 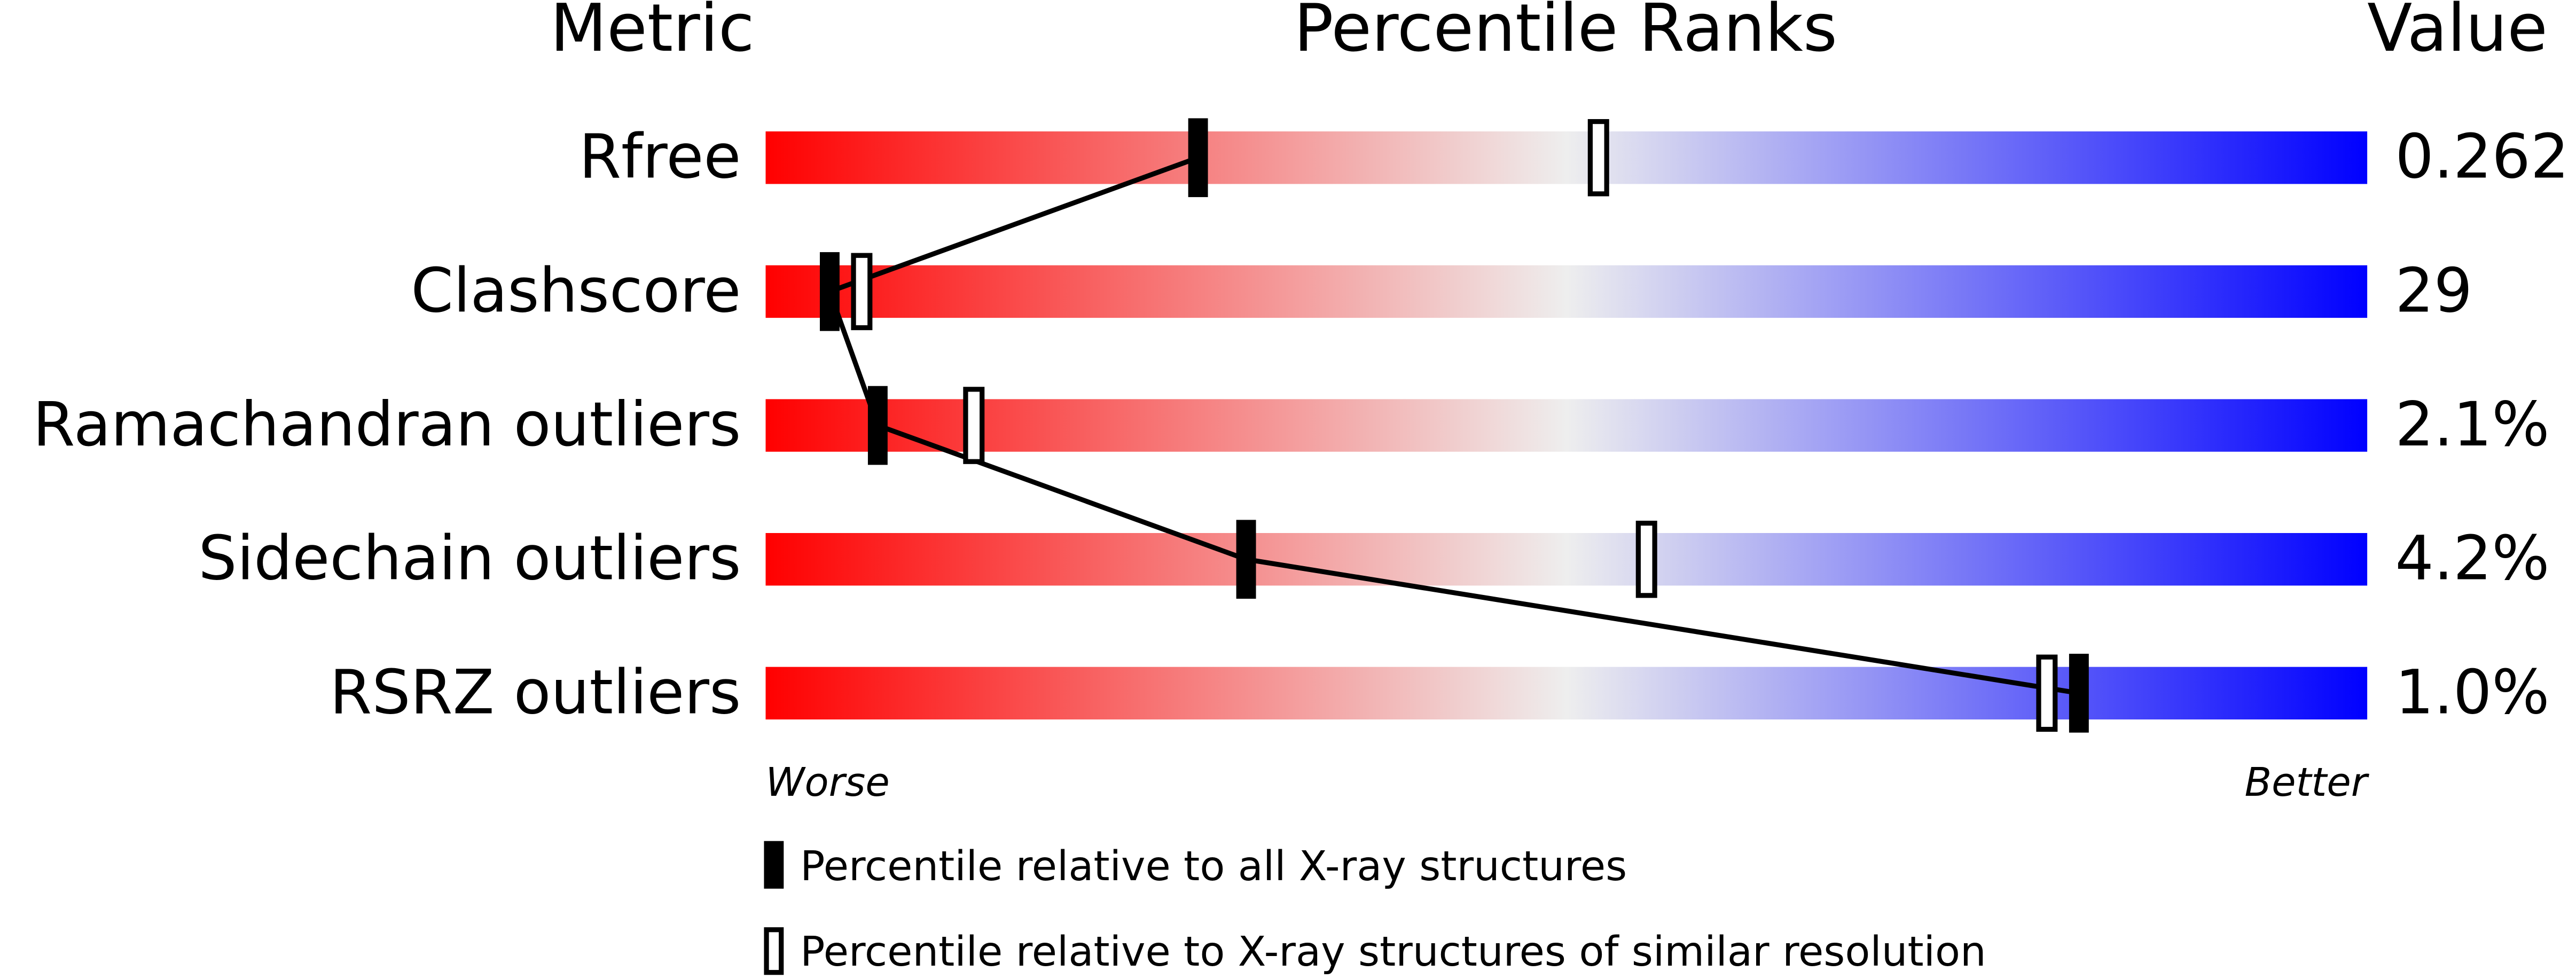 What do you see at coordinates (2482, 156) in the screenshot?
I see `metric-value: 0.262` at bounding box center [2482, 156].